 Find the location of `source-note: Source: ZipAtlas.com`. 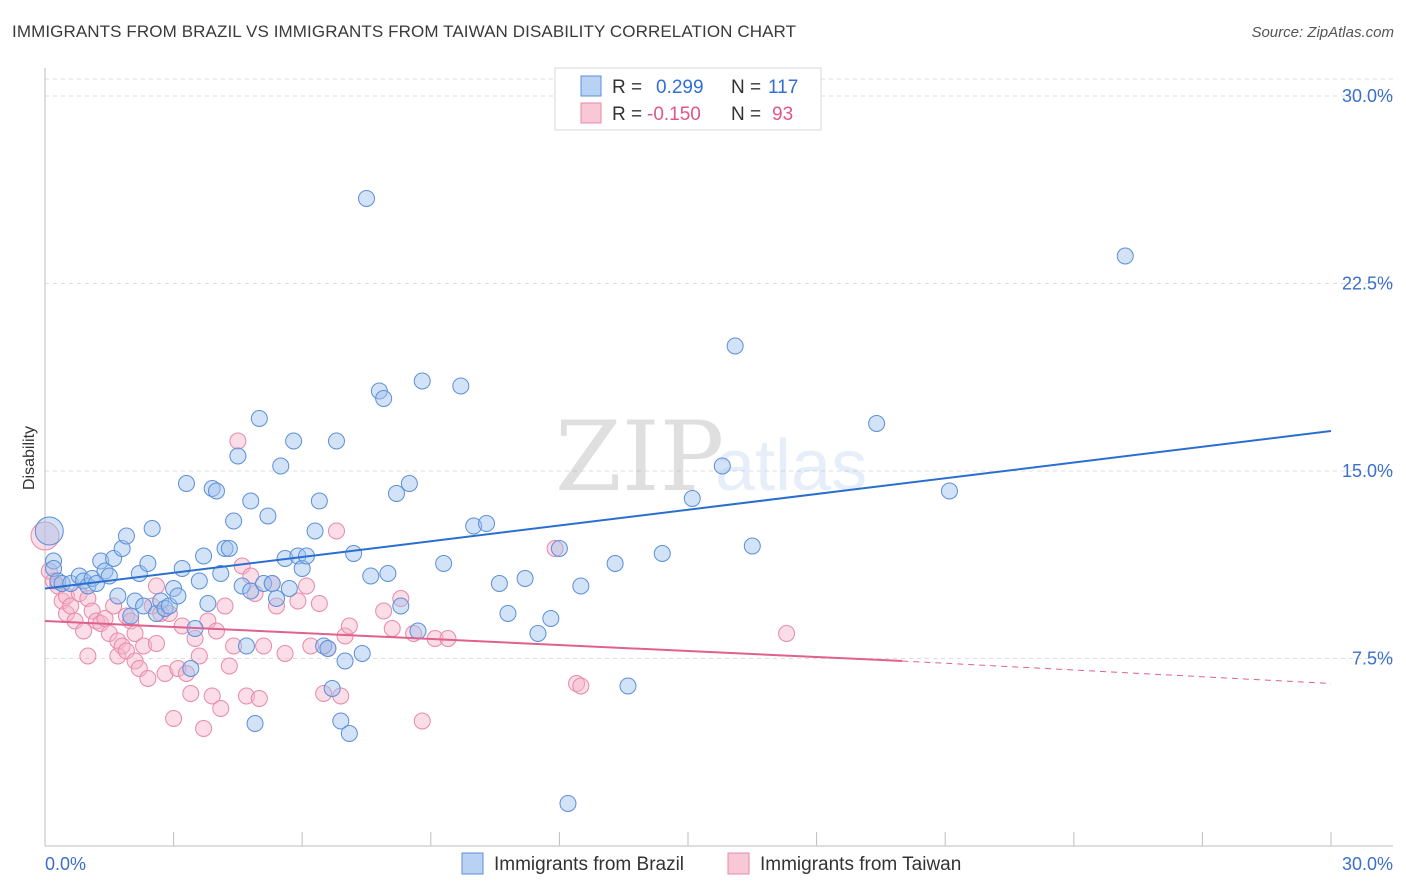

source-note: Source: ZipAtlas.com is located at coordinates (1322, 32).